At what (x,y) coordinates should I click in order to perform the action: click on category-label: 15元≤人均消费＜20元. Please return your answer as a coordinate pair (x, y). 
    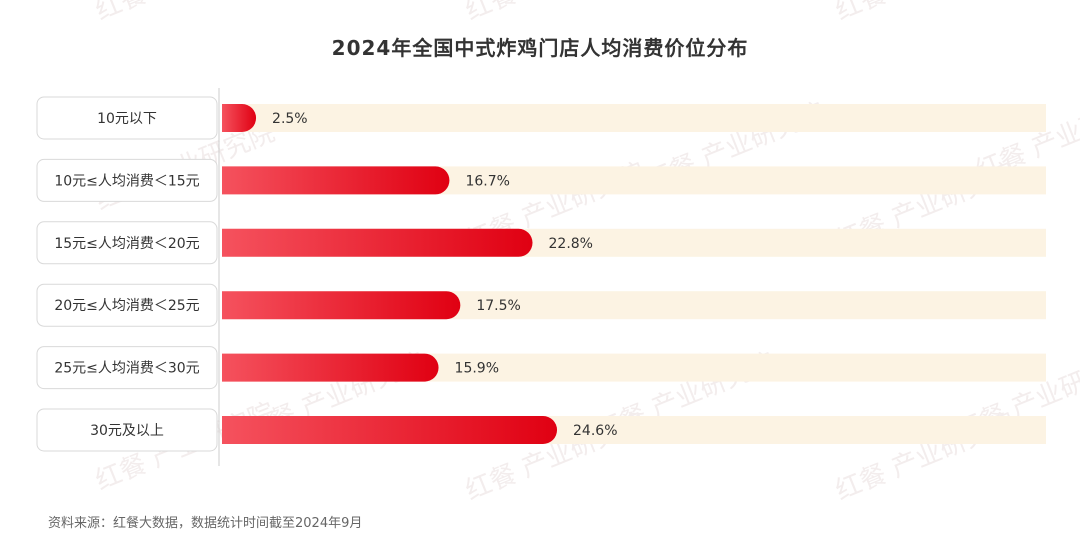
    Looking at the image, I should click on (126, 244).